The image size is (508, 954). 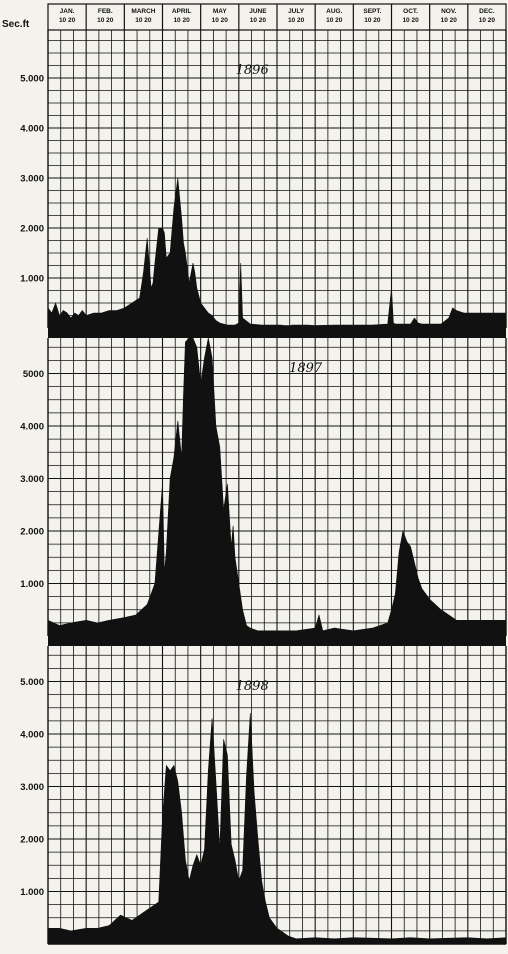 I want to click on peak-annotation: 8143, so click(x=218, y=356).